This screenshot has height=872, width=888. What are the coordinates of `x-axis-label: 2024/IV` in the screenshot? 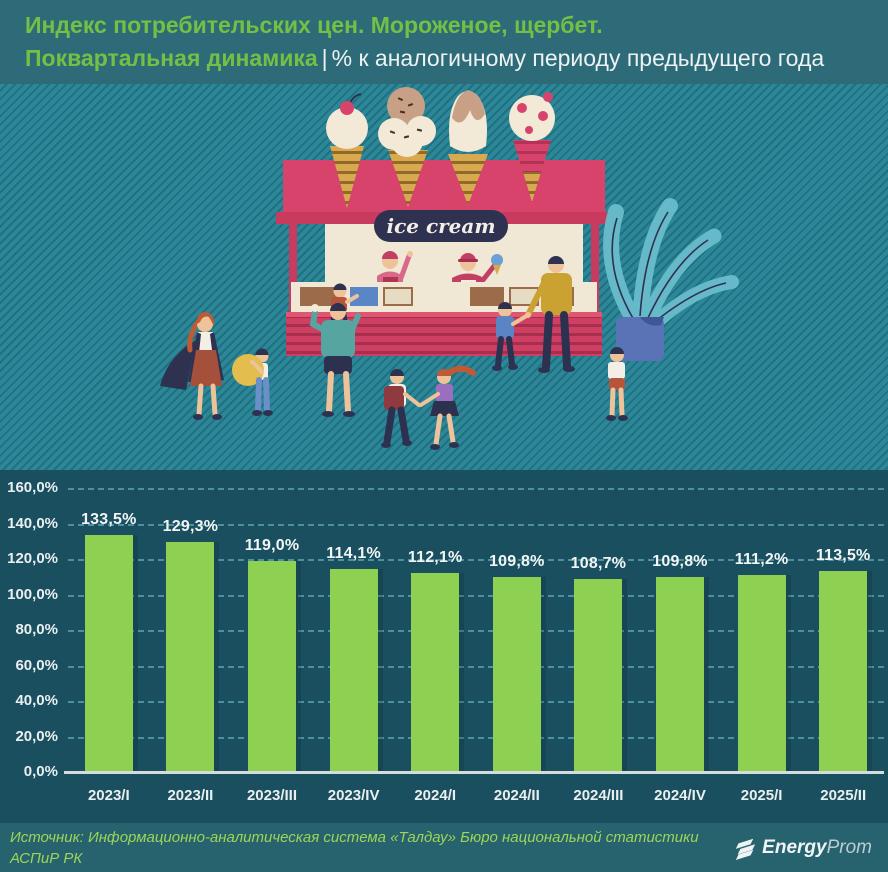 It's located at (680, 795).